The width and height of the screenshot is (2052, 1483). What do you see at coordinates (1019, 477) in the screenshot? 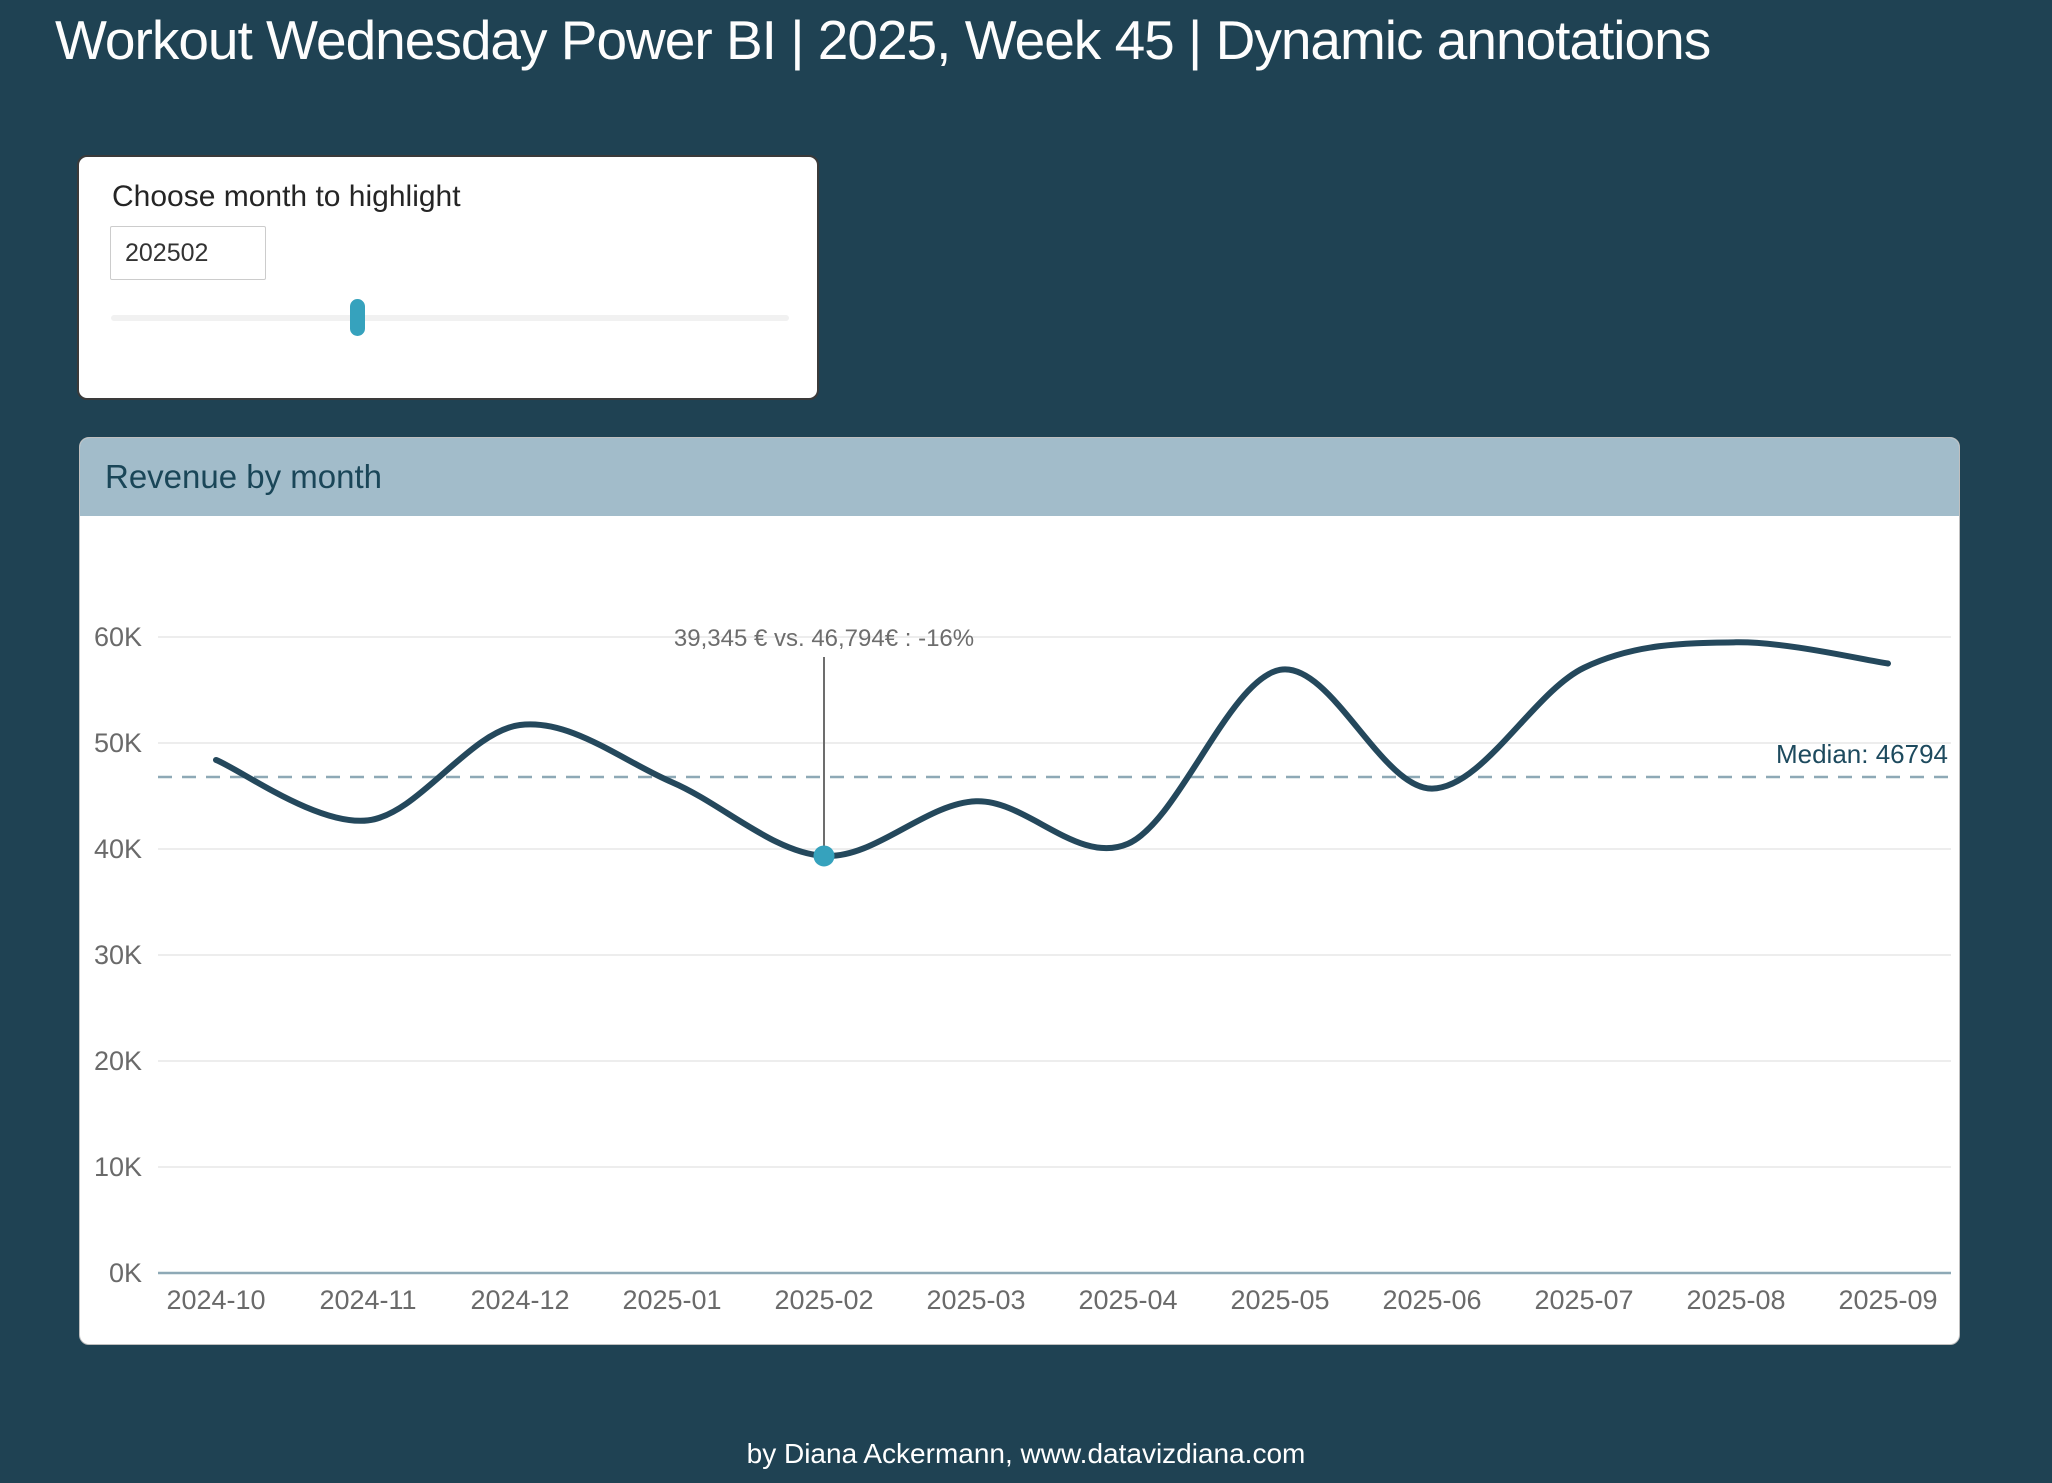
I see `chart-header: Revenue by month` at bounding box center [1019, 477].